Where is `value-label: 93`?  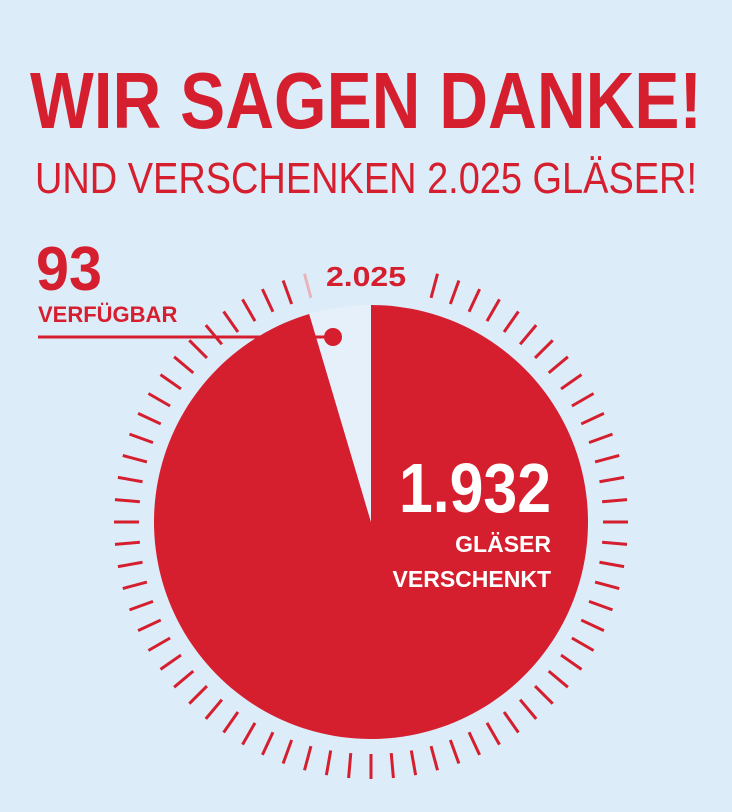 value-label: 93 is located at coordinates (69, 269).